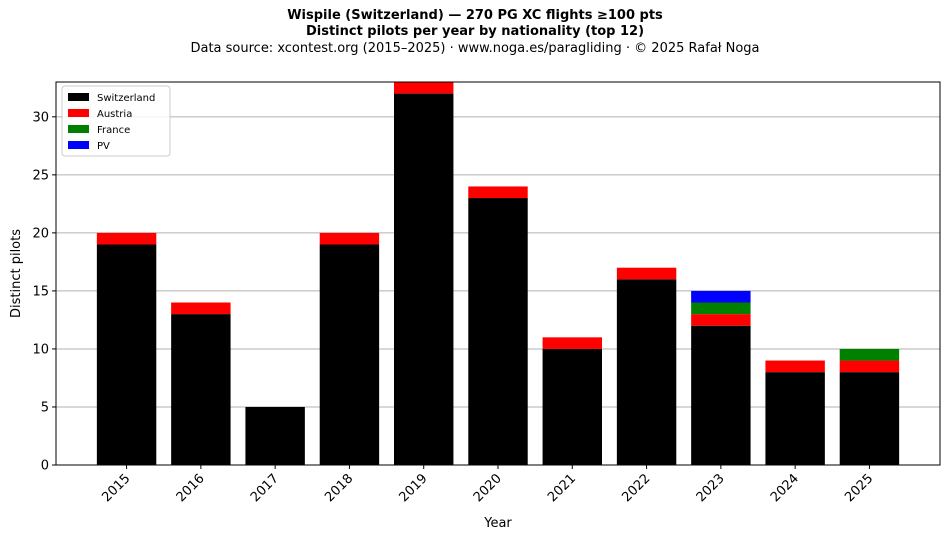  What do you see at coordinates (126, 354) in the screenshot?
I see `bar-switzerland-2015` at bounding box center [126, 354].